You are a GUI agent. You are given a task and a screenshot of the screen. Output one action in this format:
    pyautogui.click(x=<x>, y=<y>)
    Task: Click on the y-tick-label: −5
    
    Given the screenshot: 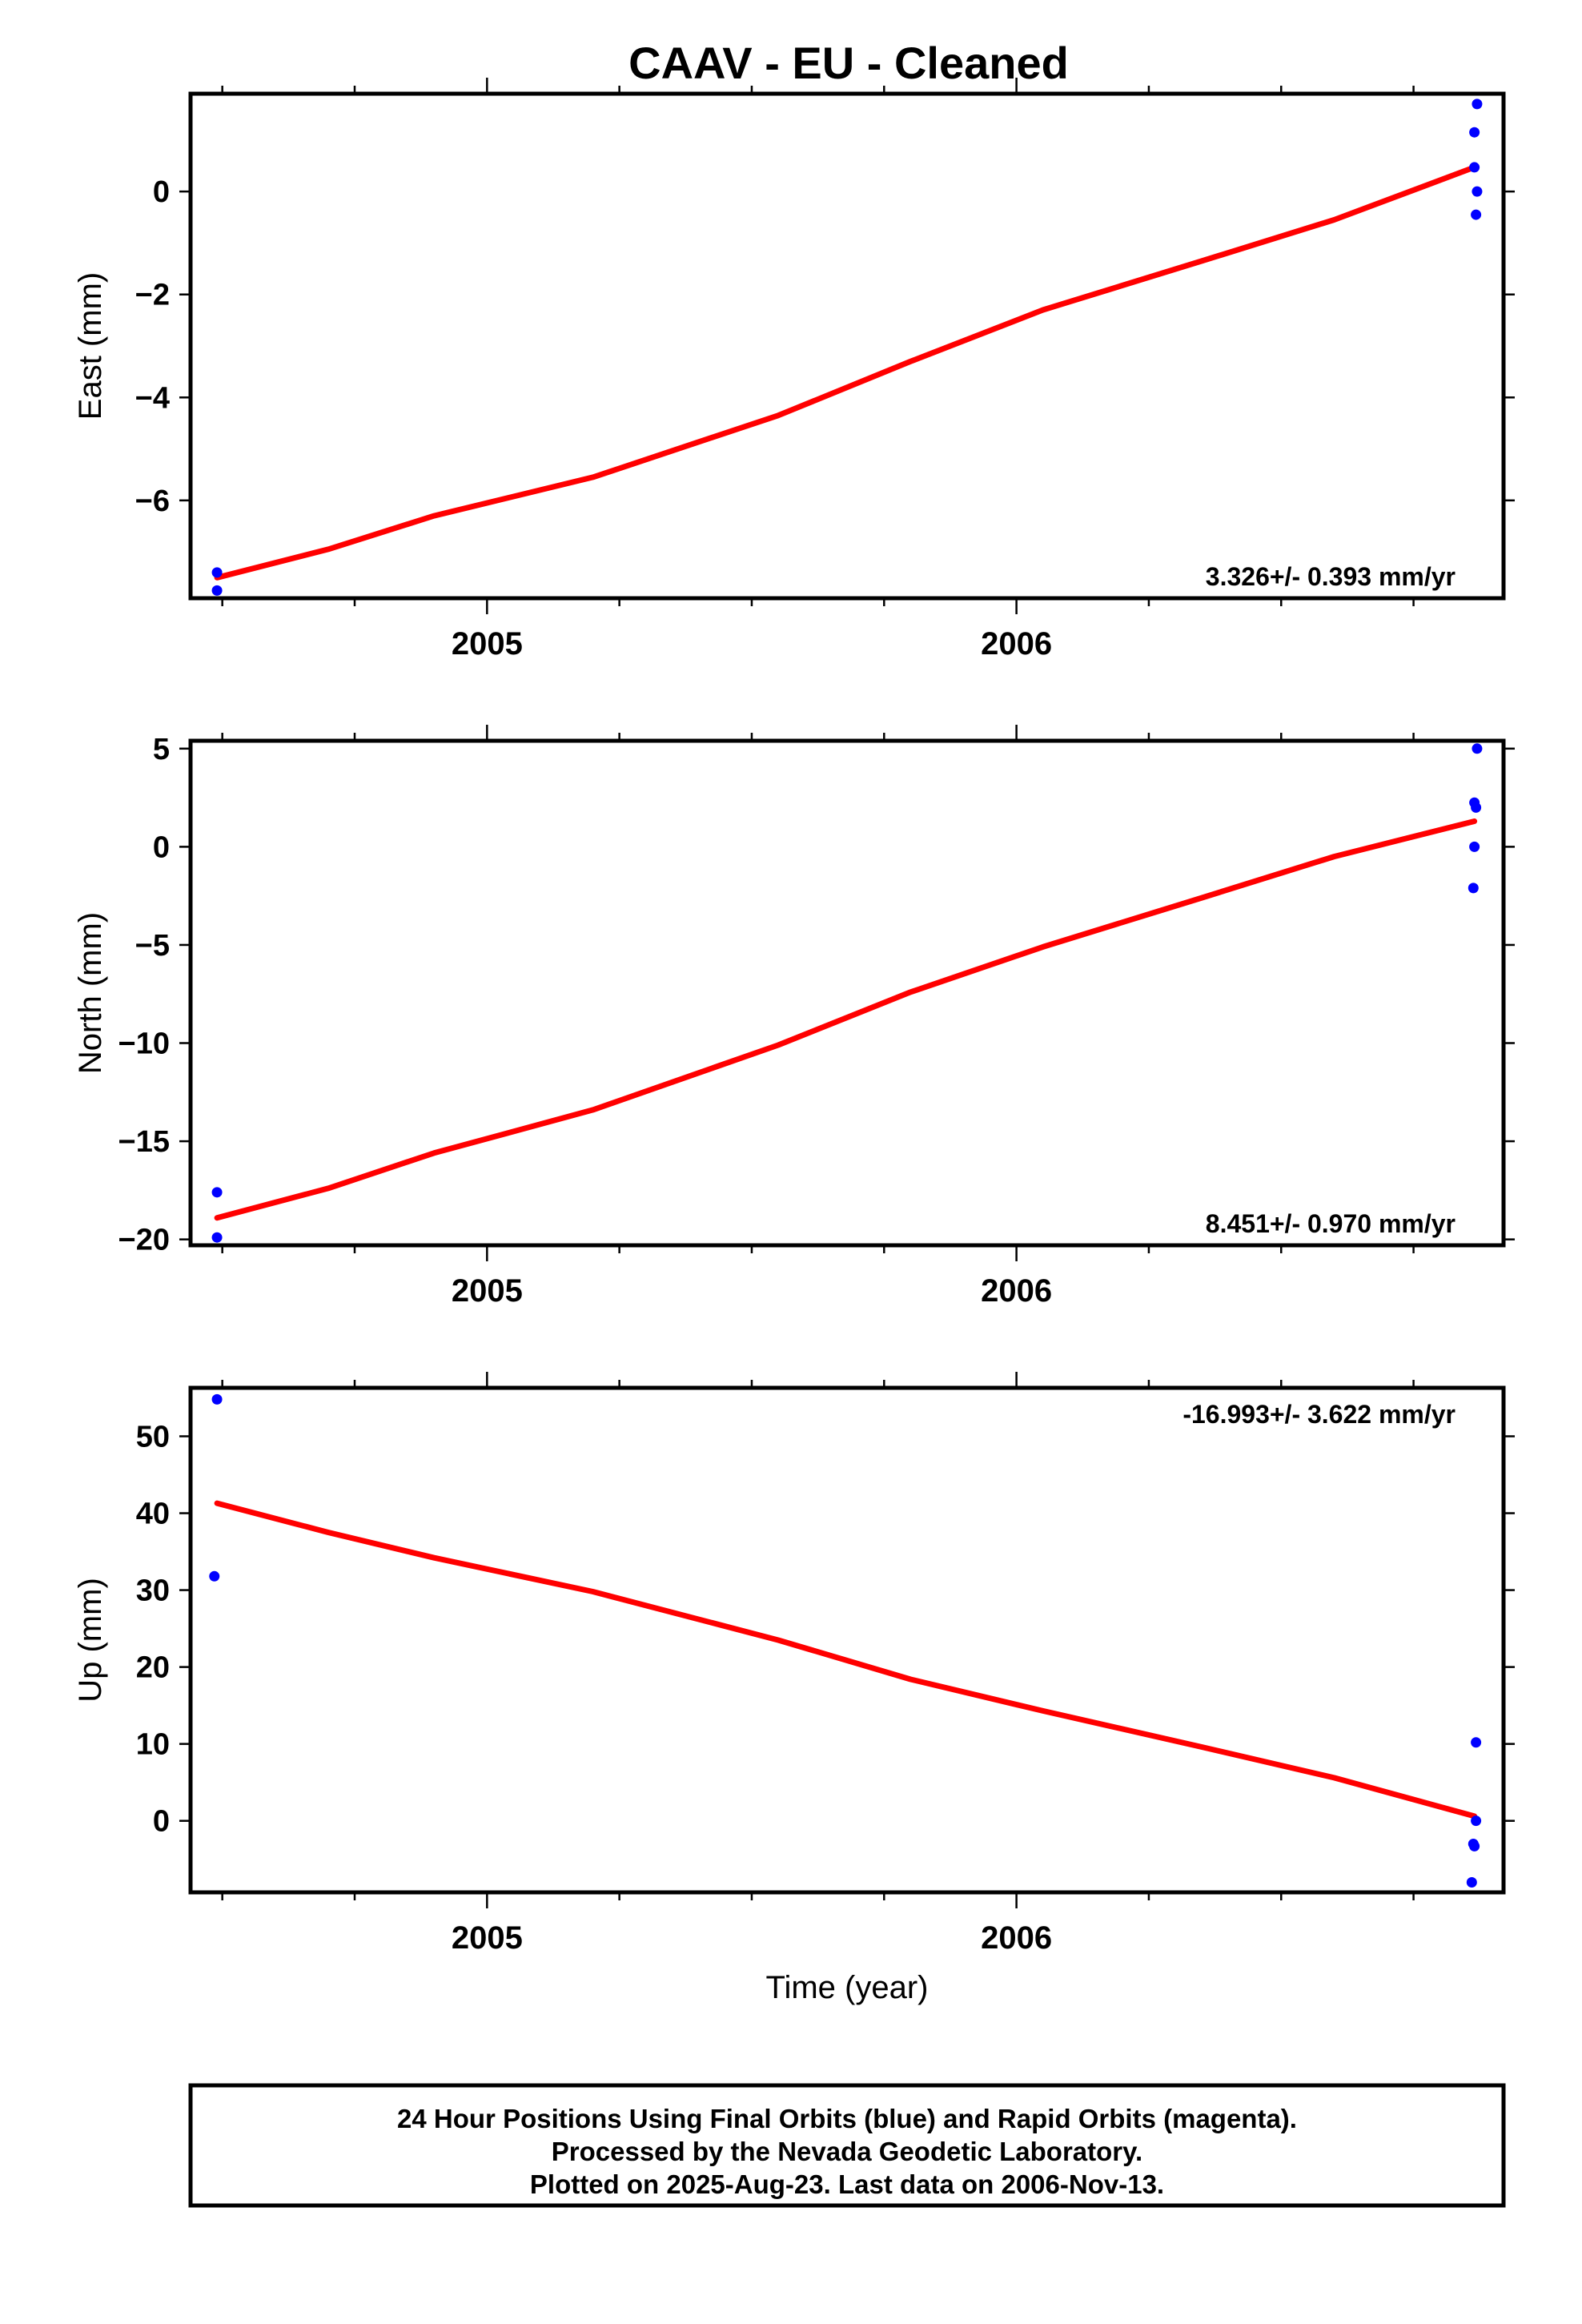 What is the action you would take?
    pyautogui.click(x=152, y=946)
    